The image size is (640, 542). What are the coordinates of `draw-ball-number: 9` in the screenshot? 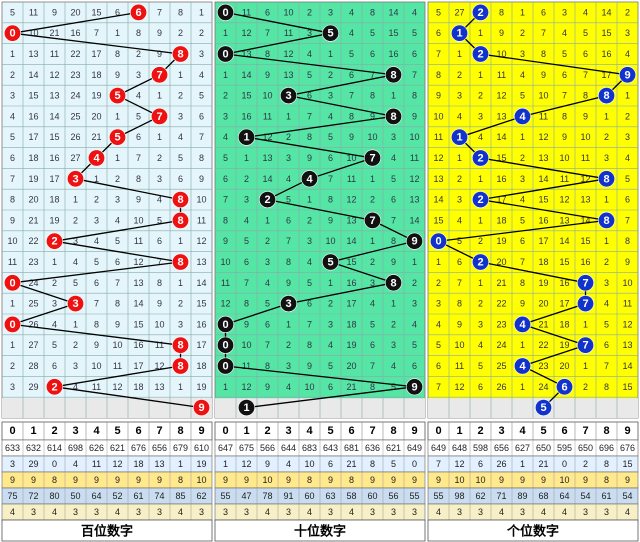 It's located at (414, 387).